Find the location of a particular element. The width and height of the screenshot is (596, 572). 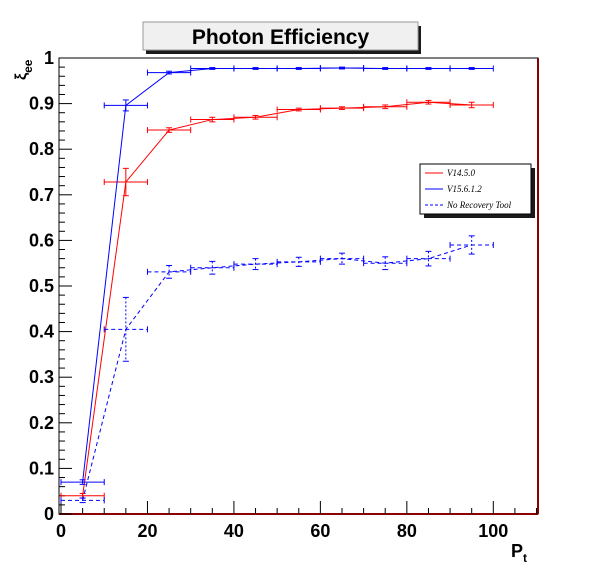

y-tick-label: 0 is located at coordinates (49, 514).